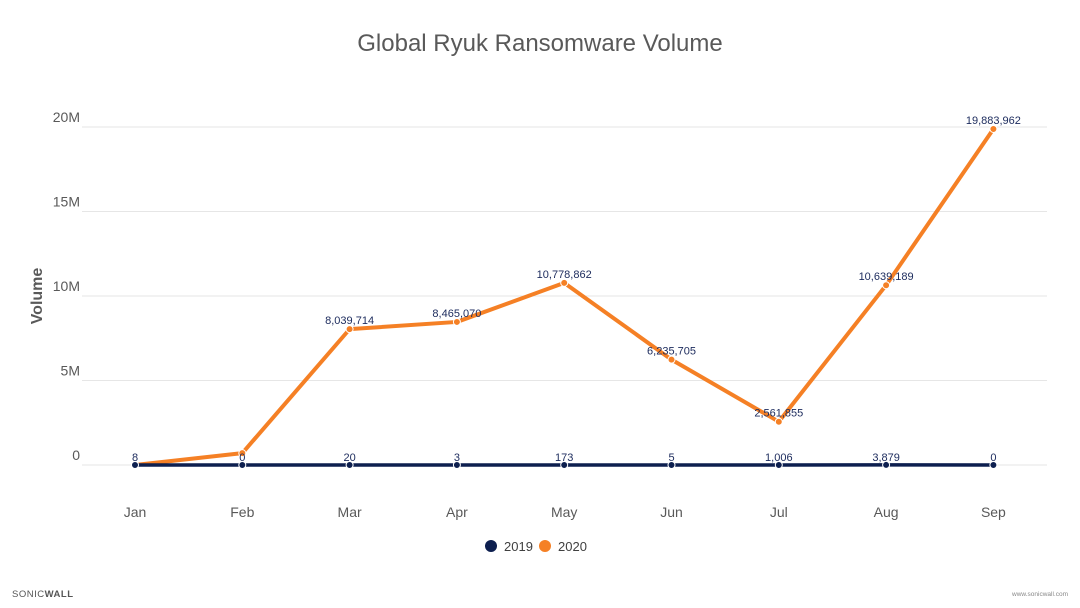 The height and width of the screenshot is (608, 1080). Describe the element at coordinates (779, 458) in the screenshot. I see `data-label-2019: 1,006` at that location.